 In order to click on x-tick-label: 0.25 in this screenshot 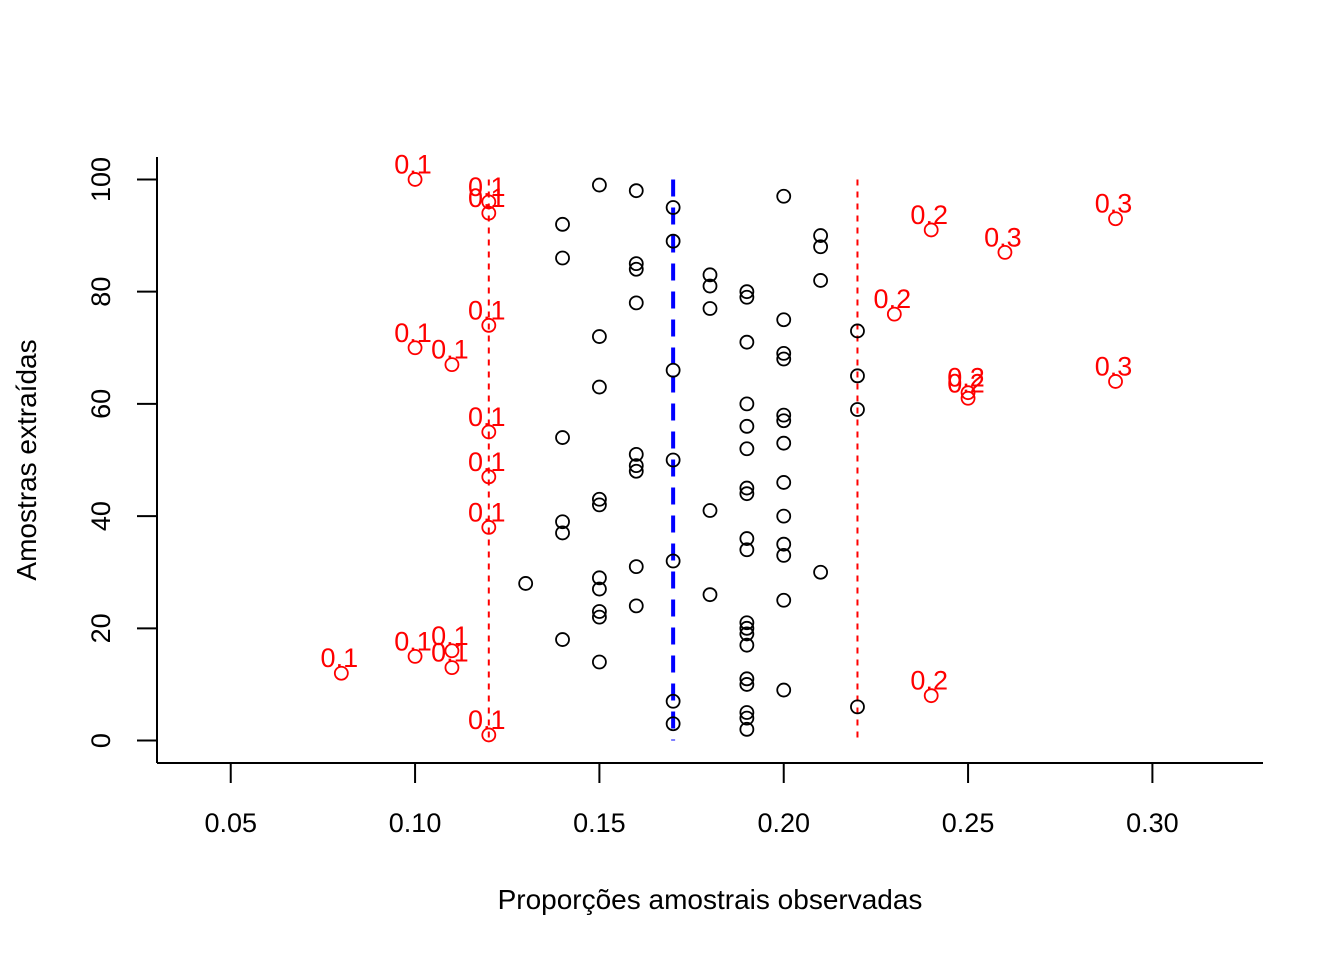, I will do `click(968, 823)`.